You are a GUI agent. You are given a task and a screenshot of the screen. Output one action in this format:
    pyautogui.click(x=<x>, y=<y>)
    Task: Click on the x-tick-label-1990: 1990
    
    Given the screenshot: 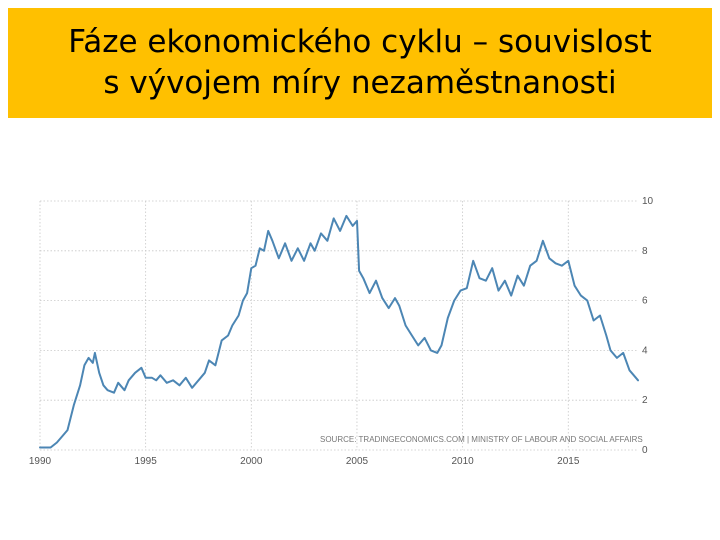 What is the action you would take?
    pyautogui.click(x=40, y=461)
    